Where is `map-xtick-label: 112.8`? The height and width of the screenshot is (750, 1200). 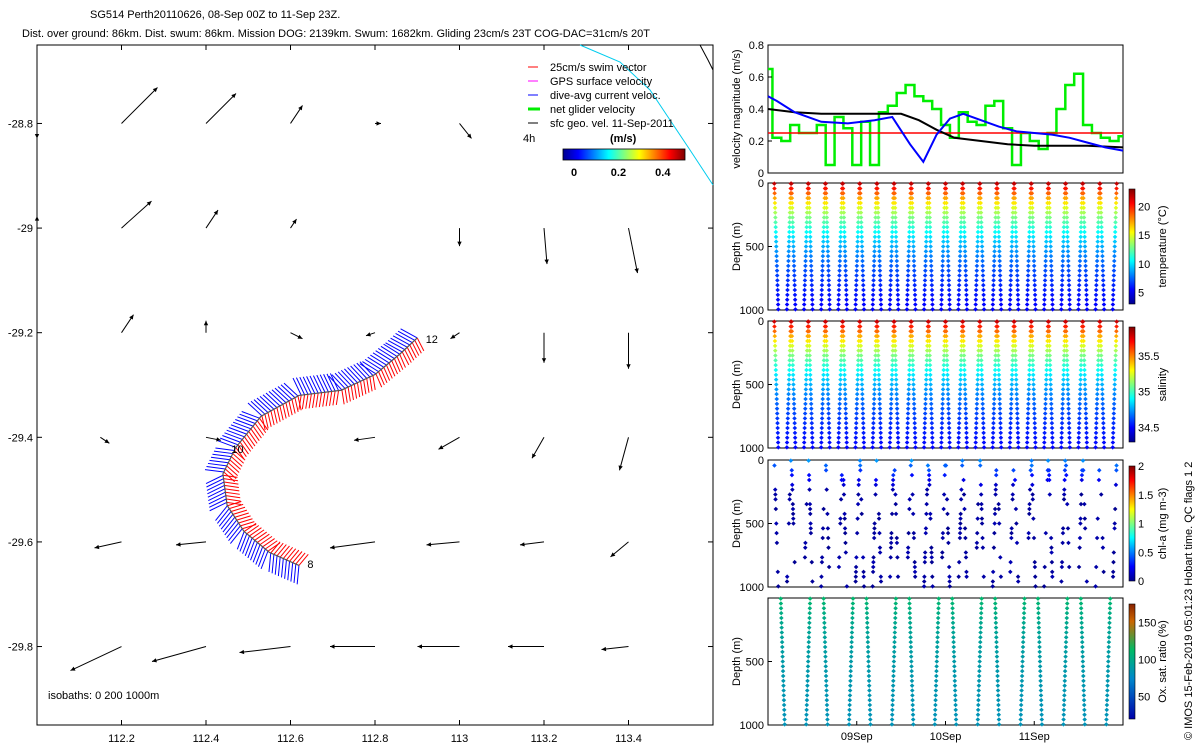 map-xtick-label: 112.8 is located at coordinates (375, 739).